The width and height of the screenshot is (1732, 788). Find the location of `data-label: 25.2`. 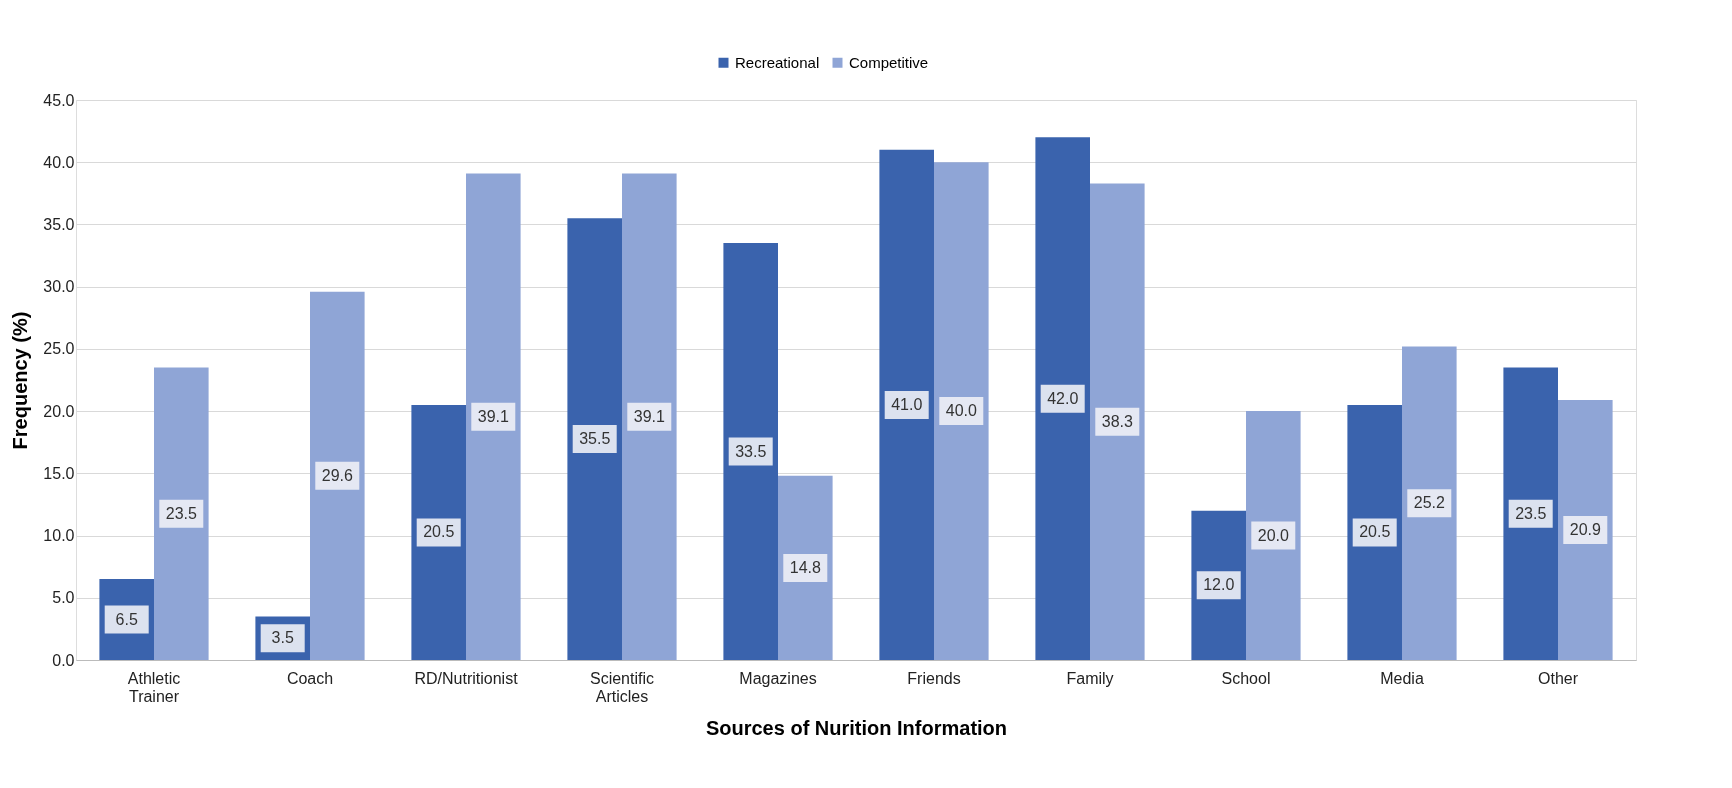

data-label: 25.2 is located at coordinates (1429, 503).